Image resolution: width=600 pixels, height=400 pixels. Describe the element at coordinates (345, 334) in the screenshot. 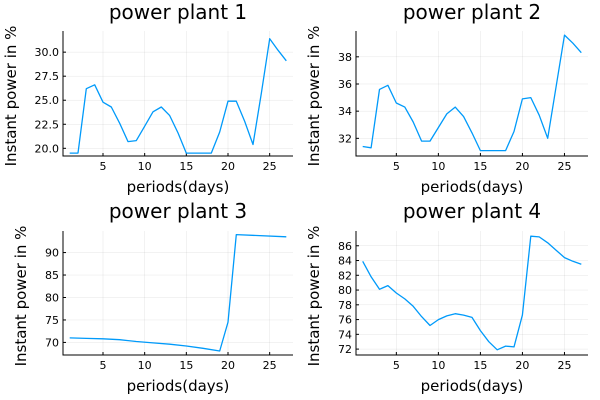

I see `y-tick-label: 74` at that location.